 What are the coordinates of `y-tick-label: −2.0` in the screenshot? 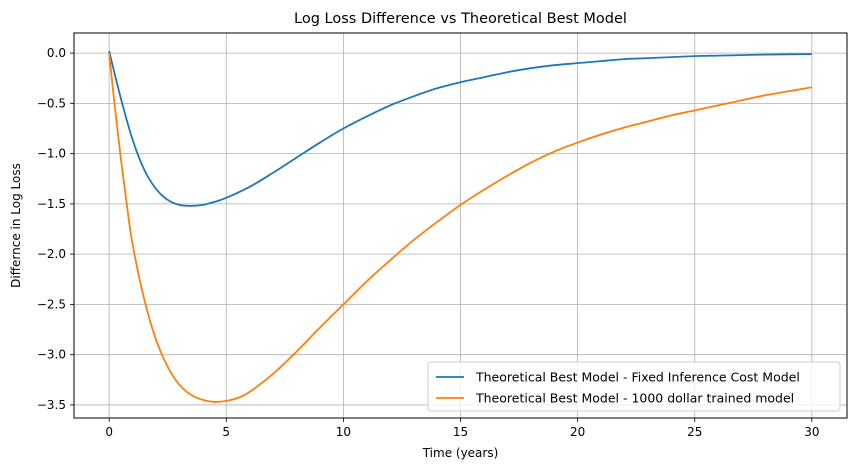 It's located at (51, 254).